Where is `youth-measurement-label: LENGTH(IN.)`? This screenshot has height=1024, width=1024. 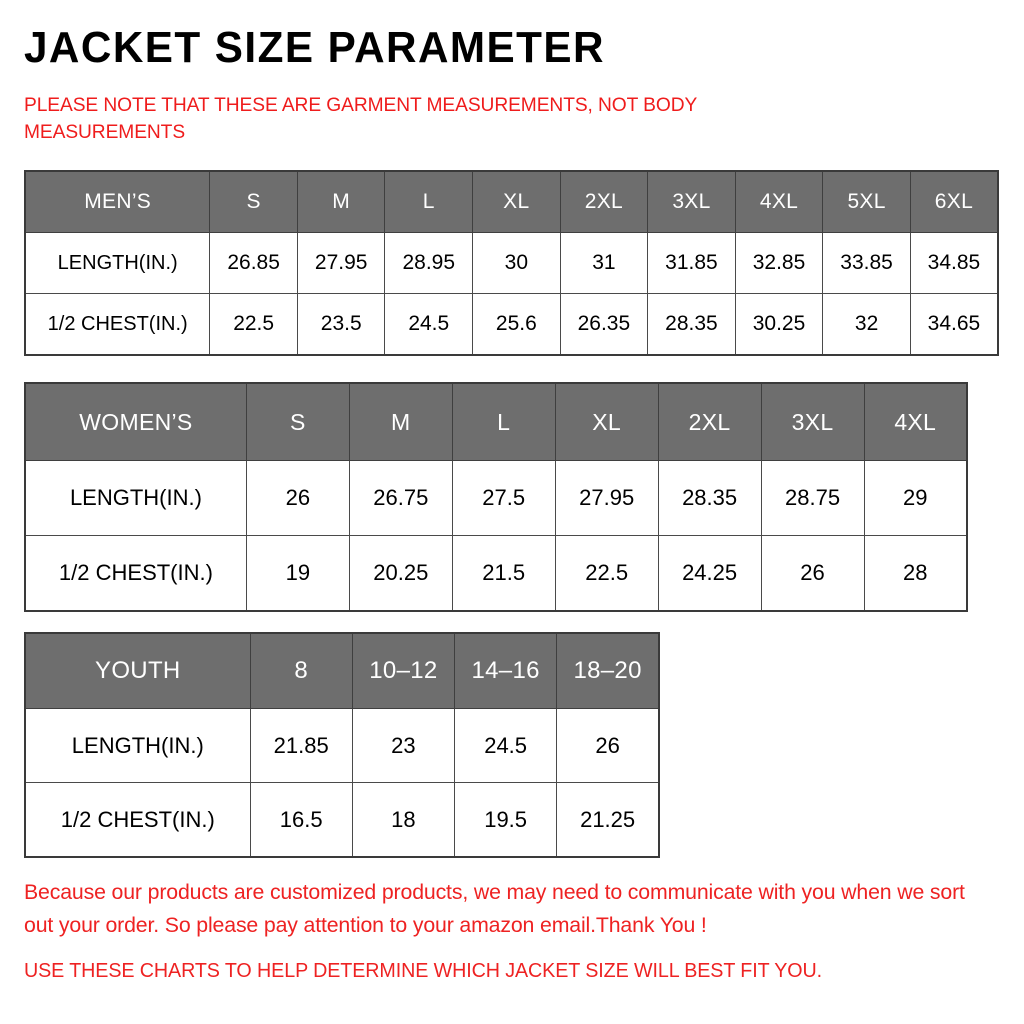
youth-measurement-label: LENGTH(IN.) is located at coordinates (137, 745).